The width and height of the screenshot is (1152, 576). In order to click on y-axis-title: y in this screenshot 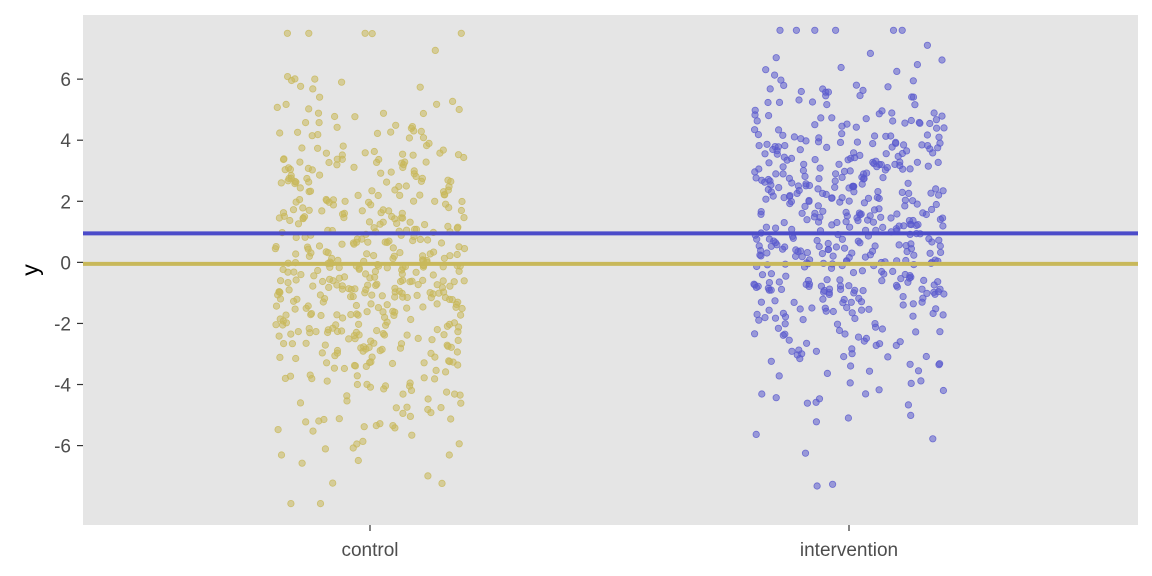, I will do `click(30, 270)`.